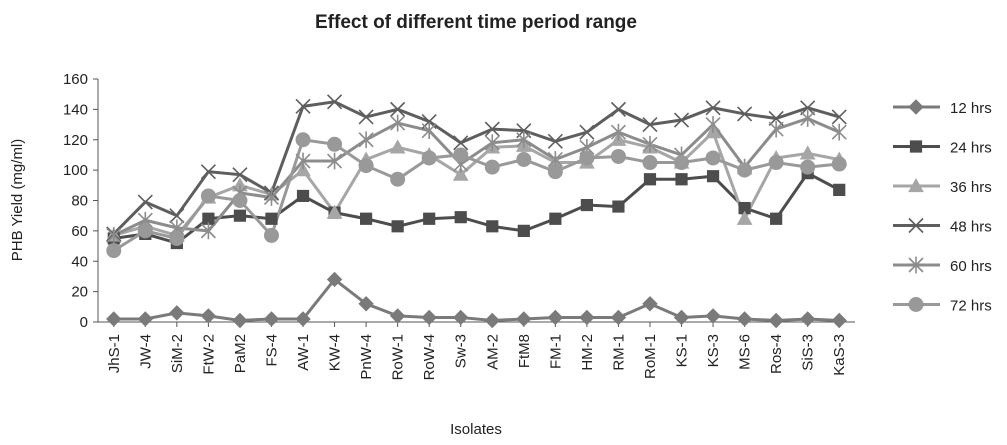 The width and height of the screenshot is (1007, 445). I want to click on x-tick-label: FtM8, so click(524, 351).